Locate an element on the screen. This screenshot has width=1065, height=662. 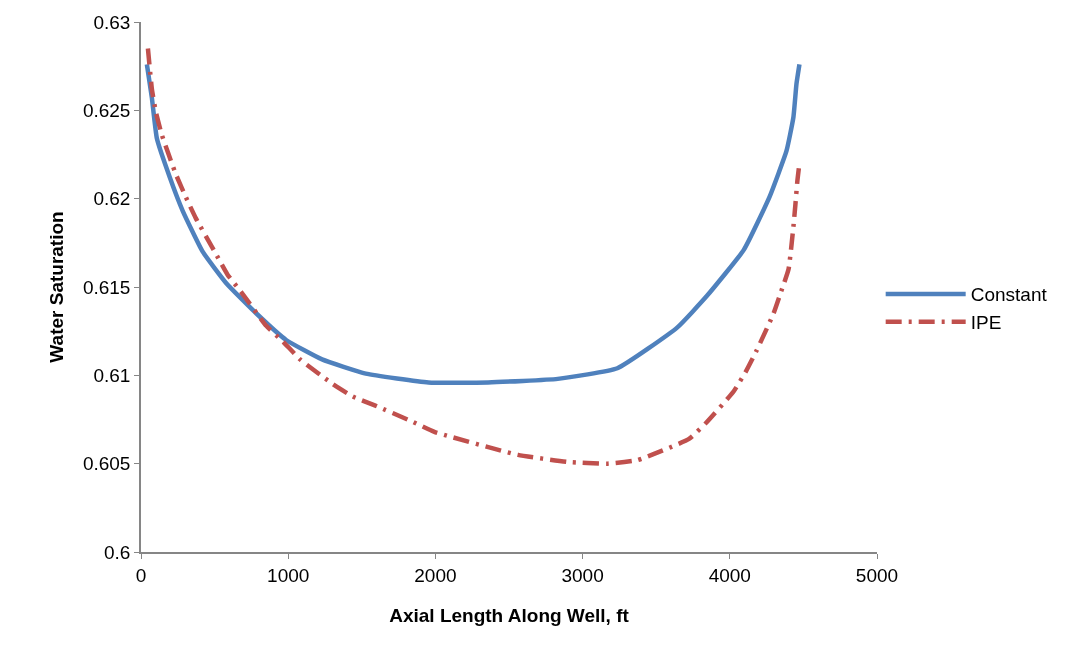
x-tick-label: 0 is located at coordinates (141, 575).